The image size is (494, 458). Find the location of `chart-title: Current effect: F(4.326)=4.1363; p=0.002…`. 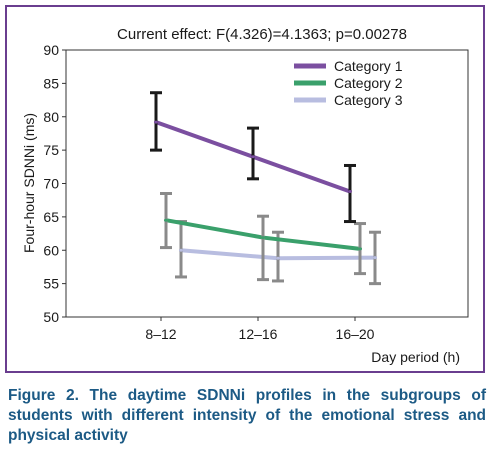

chart-title: Current effect: F(4.326)=4.1363; p=0.002… is located at coordinates (262, 34).